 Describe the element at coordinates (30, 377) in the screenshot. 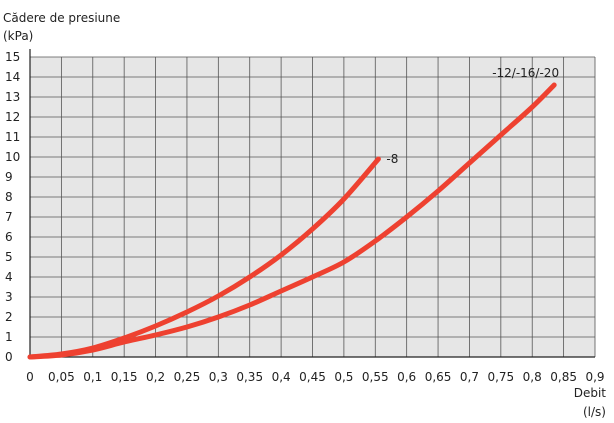

I see `x-tick-label: 0` at that location.